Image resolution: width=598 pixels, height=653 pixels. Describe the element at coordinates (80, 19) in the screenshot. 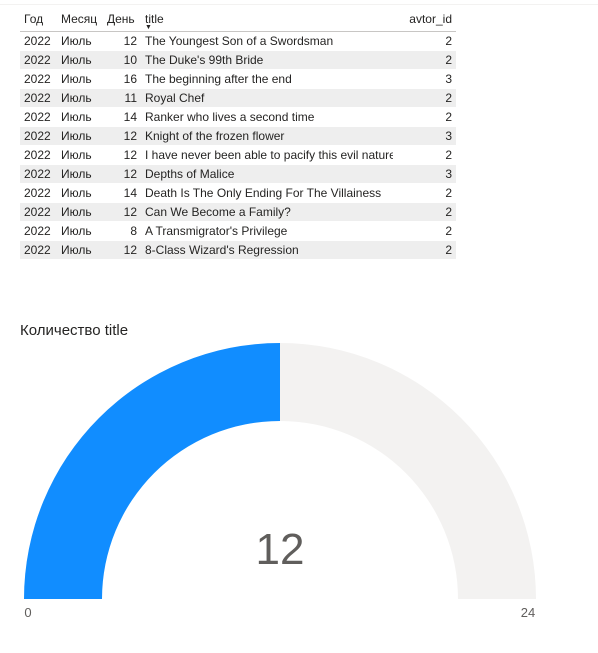

I see `column-header-month: Месяц` at that location.